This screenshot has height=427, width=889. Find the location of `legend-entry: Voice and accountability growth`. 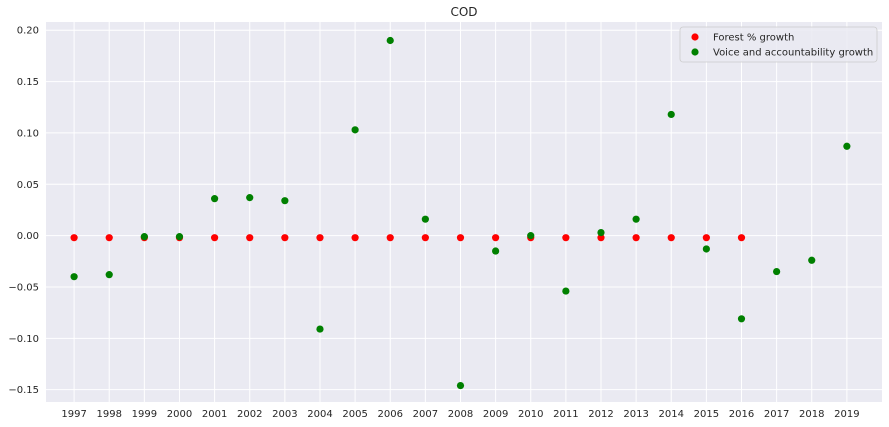

legend-entry: Voice and accountability growth is located at coordinates (793, 53).